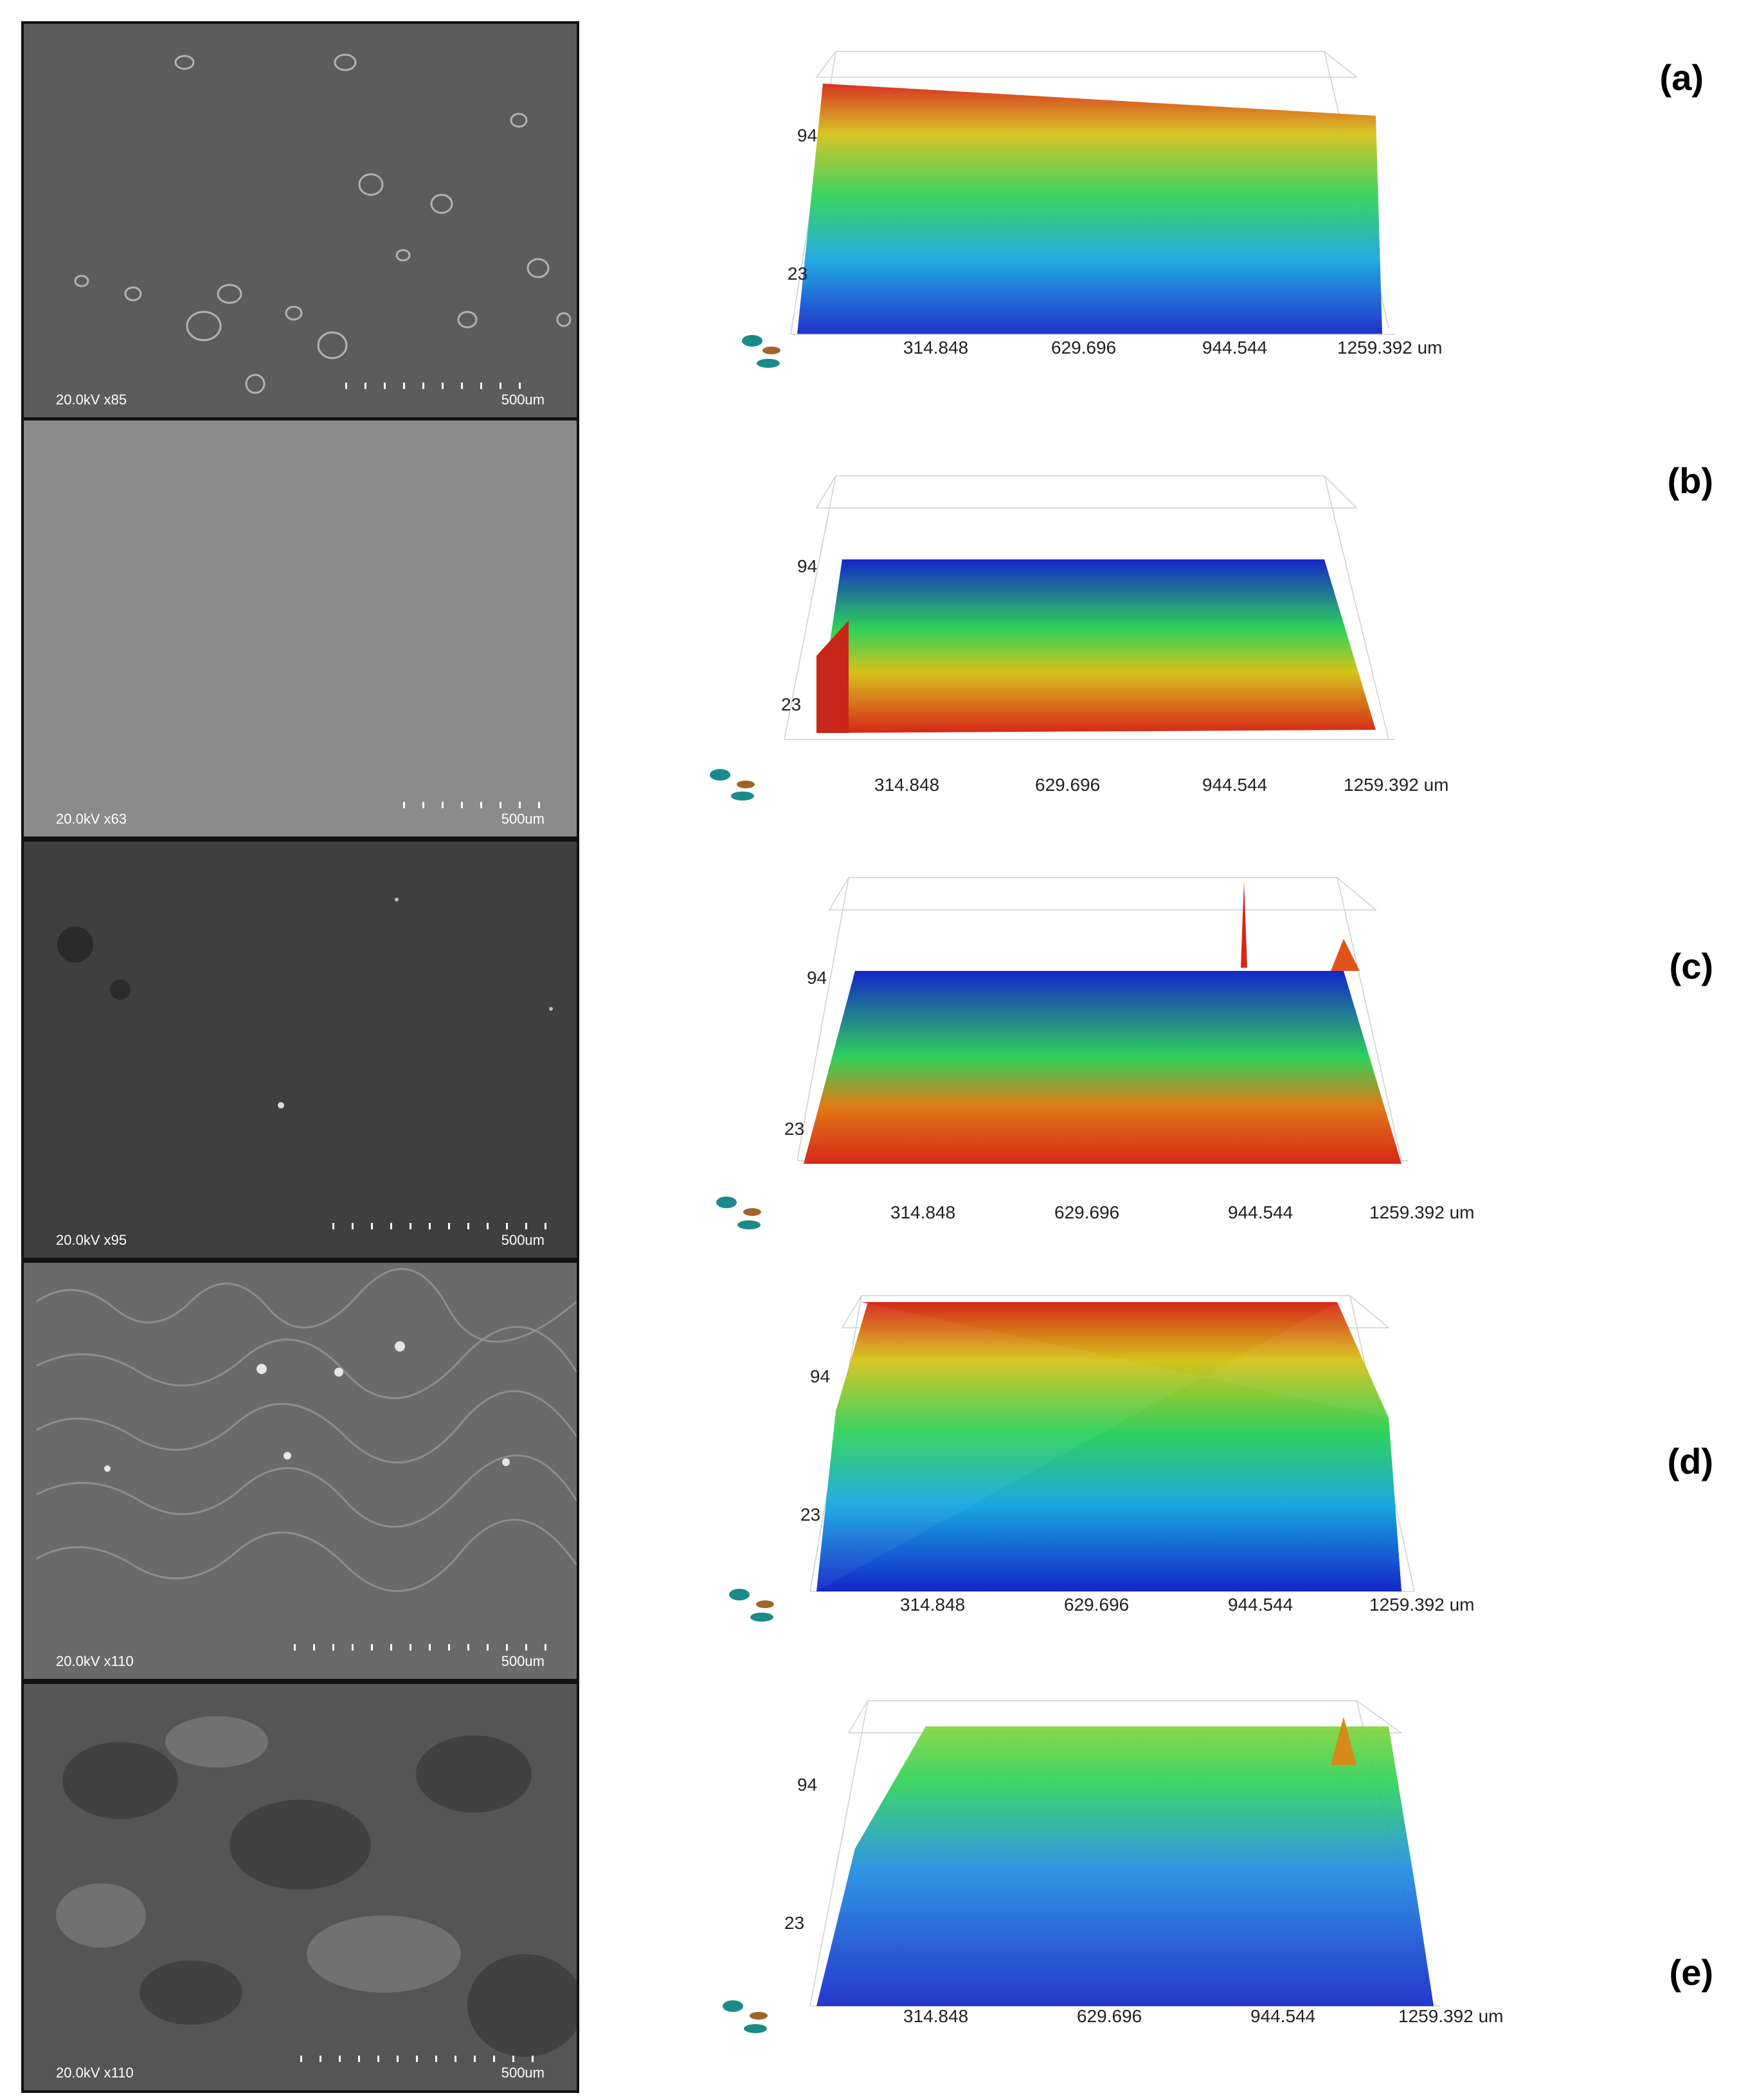  I want to click on spike-field-a, so click(1090, 209).